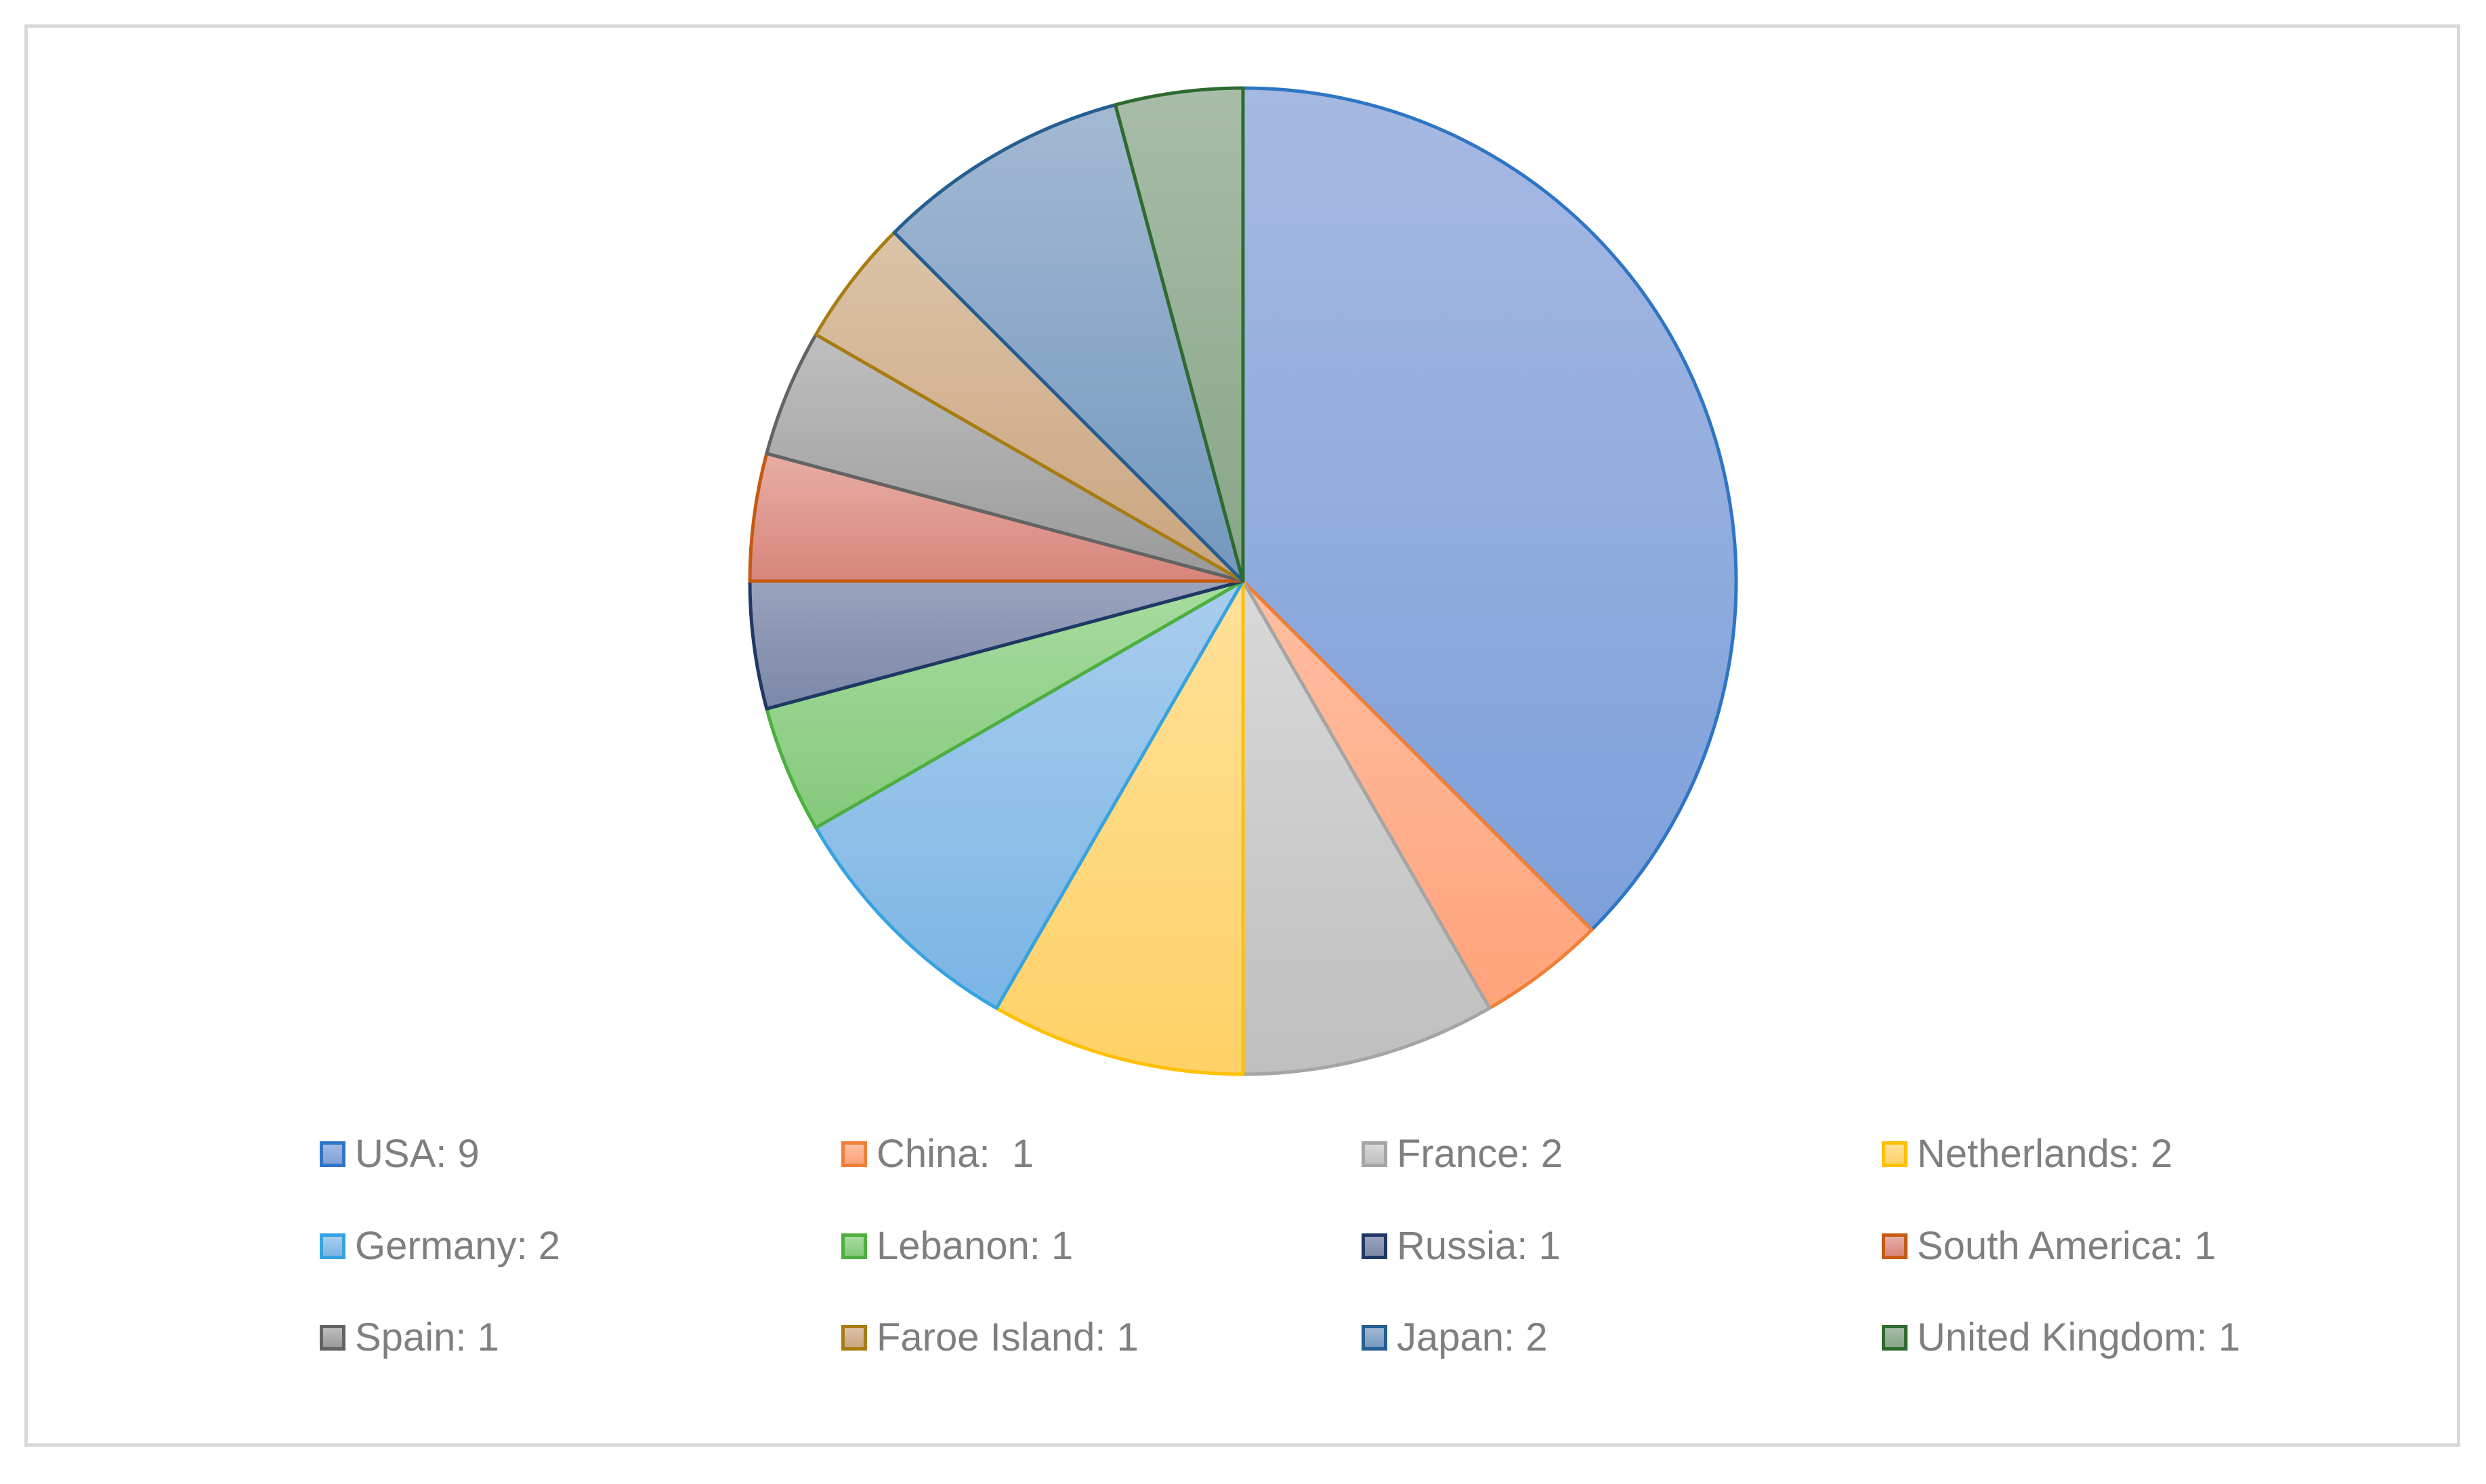  I want to click on pie-slice-france, so click(1367, 827).